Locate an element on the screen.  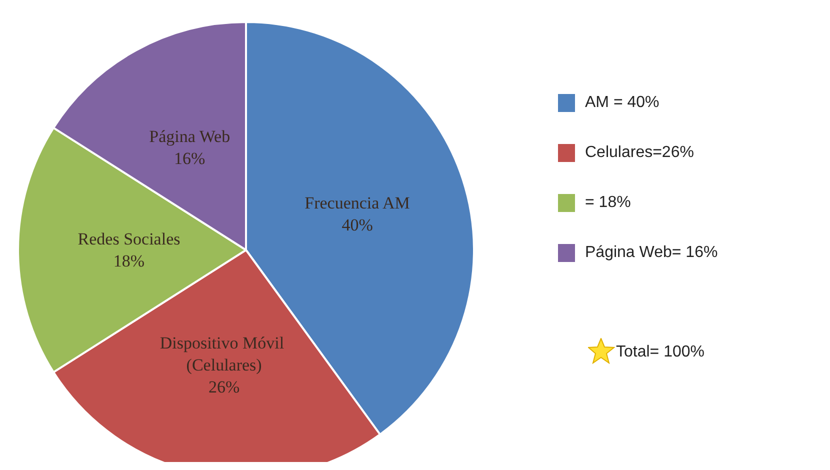
text: Página Web= 16% is located at coordinates (651, 253).